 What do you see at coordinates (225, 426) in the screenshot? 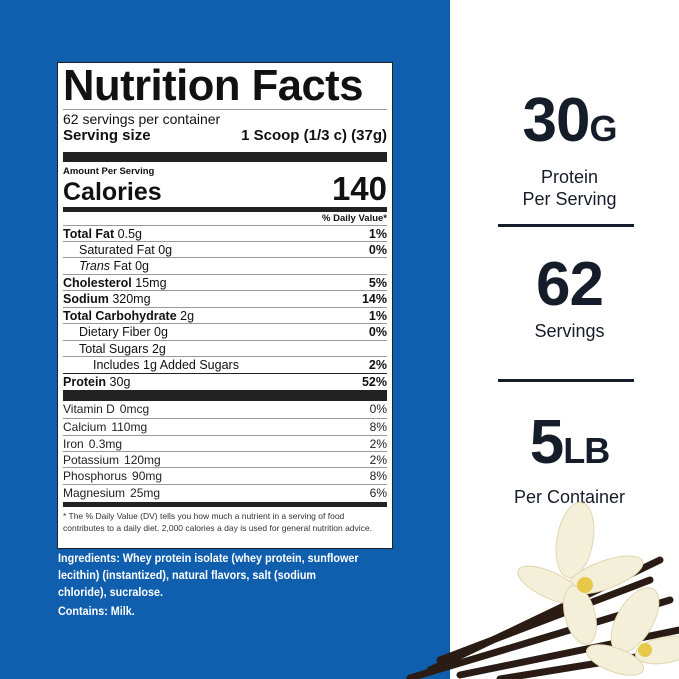
I see `vitamin-row: Calcium 110mg 8%` at bounding box center [225, 426].